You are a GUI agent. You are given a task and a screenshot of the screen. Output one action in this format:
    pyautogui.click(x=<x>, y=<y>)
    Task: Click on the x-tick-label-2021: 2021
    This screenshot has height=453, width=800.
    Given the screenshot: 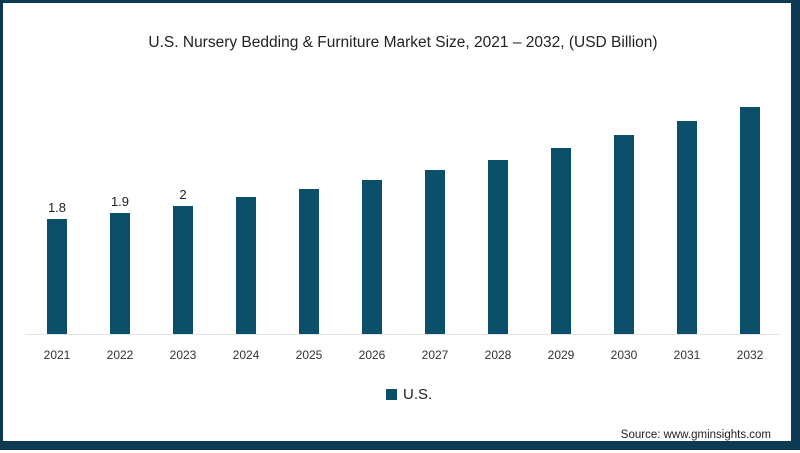 What is the action you would take?
    pyautogui.click(x=57, y=355)
    